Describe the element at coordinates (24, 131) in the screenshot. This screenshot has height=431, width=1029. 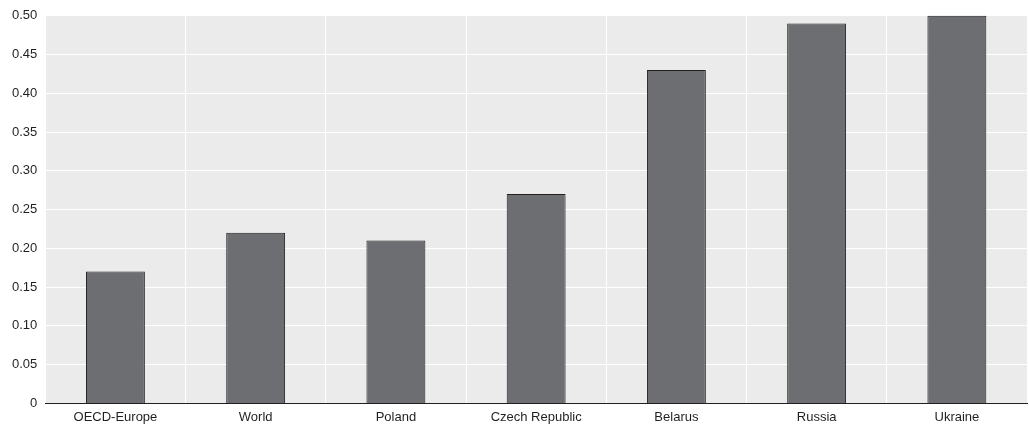
I see `y-tick-label: 0.35` at that location.